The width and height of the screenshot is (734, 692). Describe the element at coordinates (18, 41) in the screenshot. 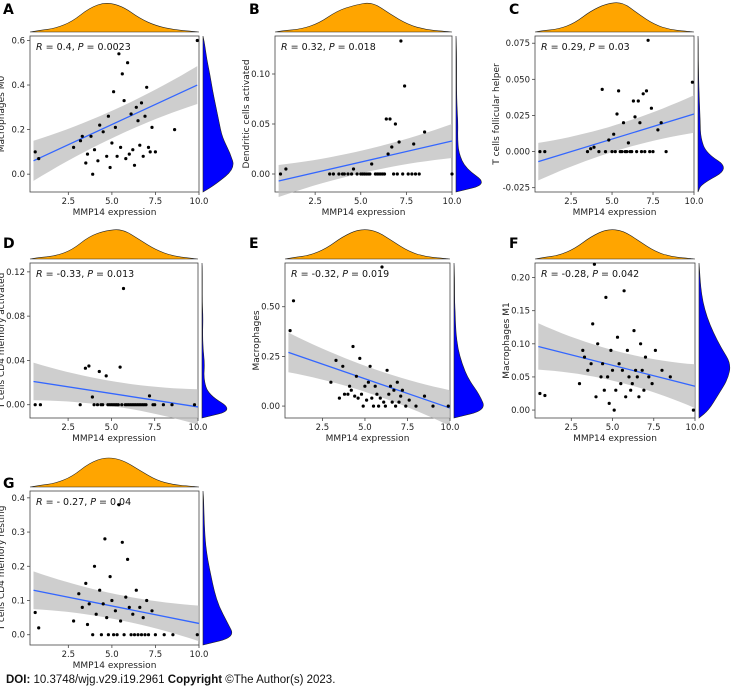

I see `y-tick-label: 0.6` at that location.